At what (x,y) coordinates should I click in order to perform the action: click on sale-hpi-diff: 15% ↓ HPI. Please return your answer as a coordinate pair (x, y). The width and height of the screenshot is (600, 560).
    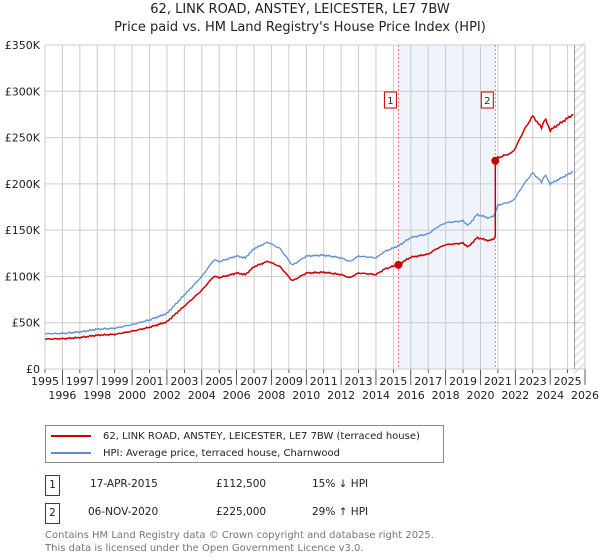
    Looking at the image, I should click on (340, 484).